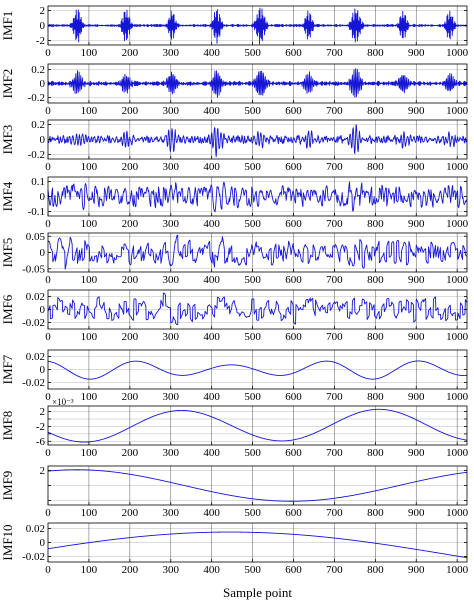  I want to click on plot-frame, so click(257, 425).